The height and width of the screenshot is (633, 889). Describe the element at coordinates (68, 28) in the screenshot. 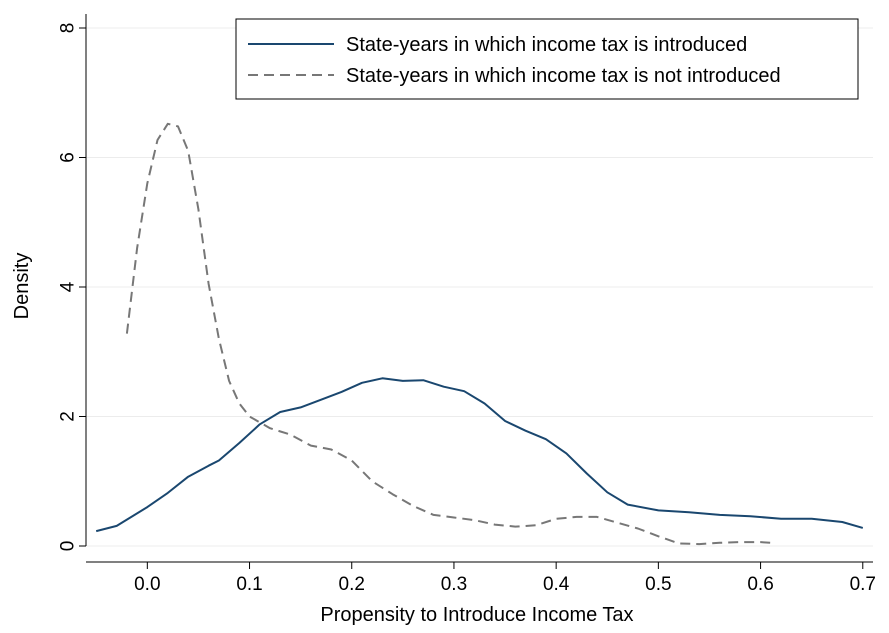

I see `y-tick-label: 8` at that location.